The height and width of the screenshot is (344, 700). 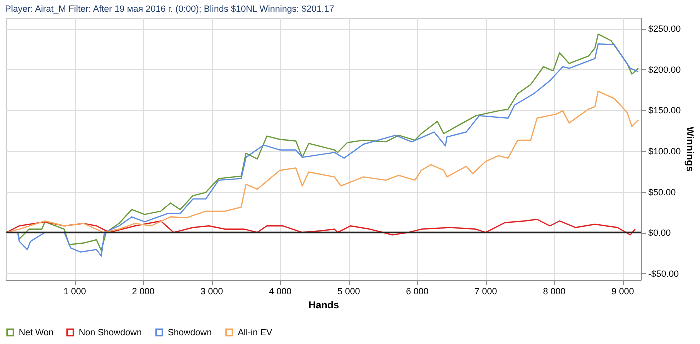 What do you see at coordinates (349, 291) in the screenshot?
I see `x-tick-label: 5 000` at bounding box center [349, 291].